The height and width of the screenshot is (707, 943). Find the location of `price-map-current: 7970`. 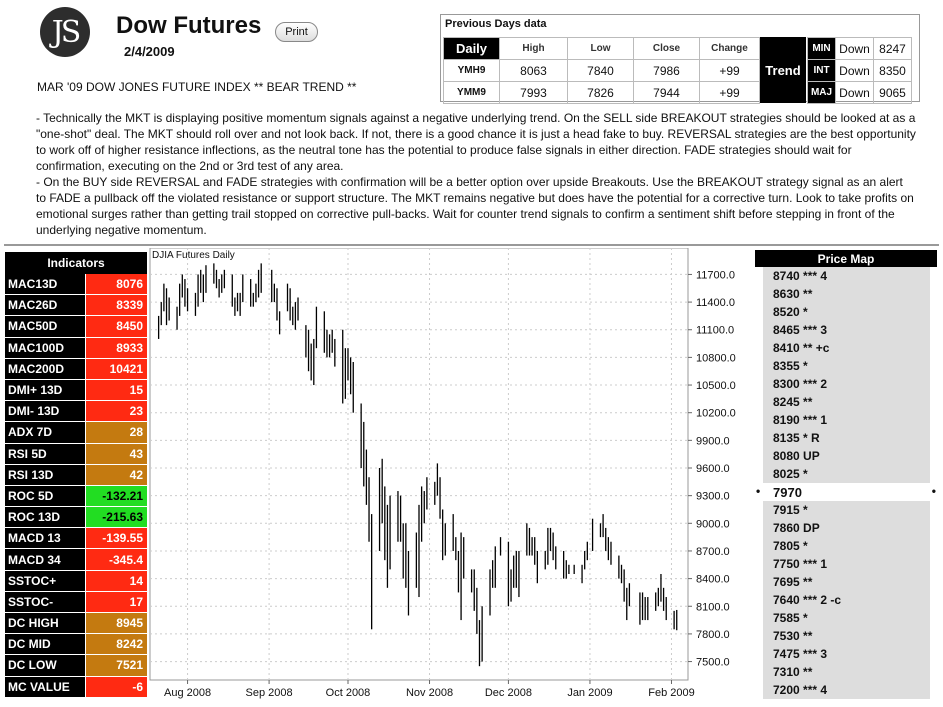

price-map-current: 7970 is located at coordinates (846, 492).